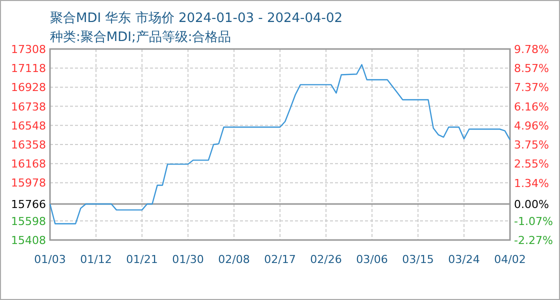 The width and height of the screenshot is (560, 300). What do you see at coordinates (28, 125) in the screenshot?
I see `y-tick-label: 16548` at bounding box center [28, 125].